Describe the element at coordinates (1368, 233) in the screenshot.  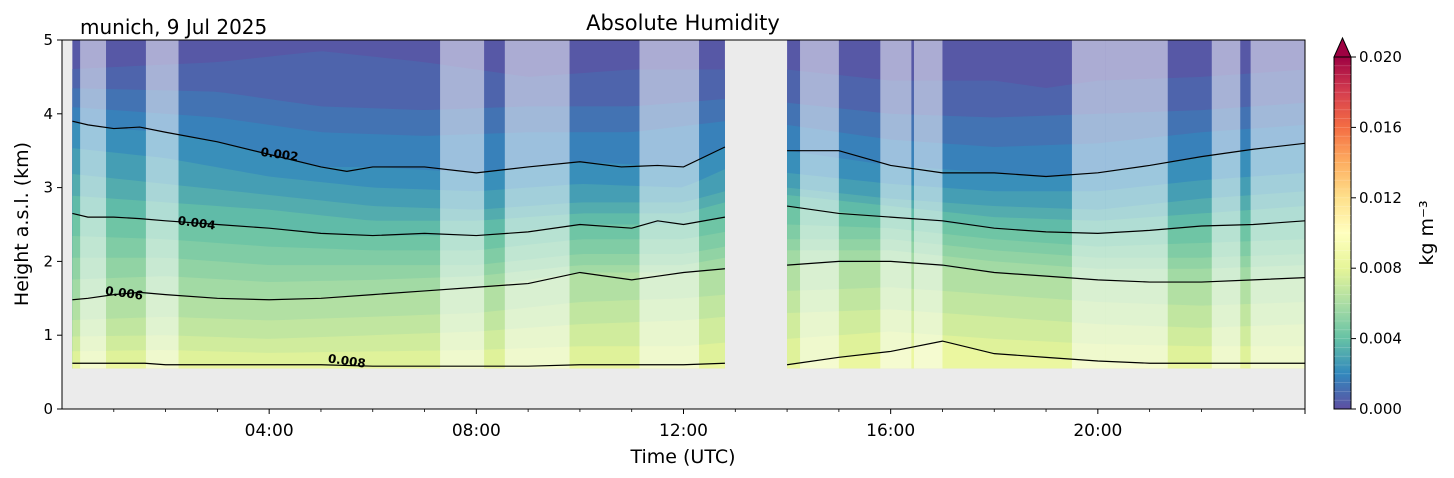
I see `colorbar-ticks: 0.000 0.004 0.008 0.012 0.016 0.020` at that location.